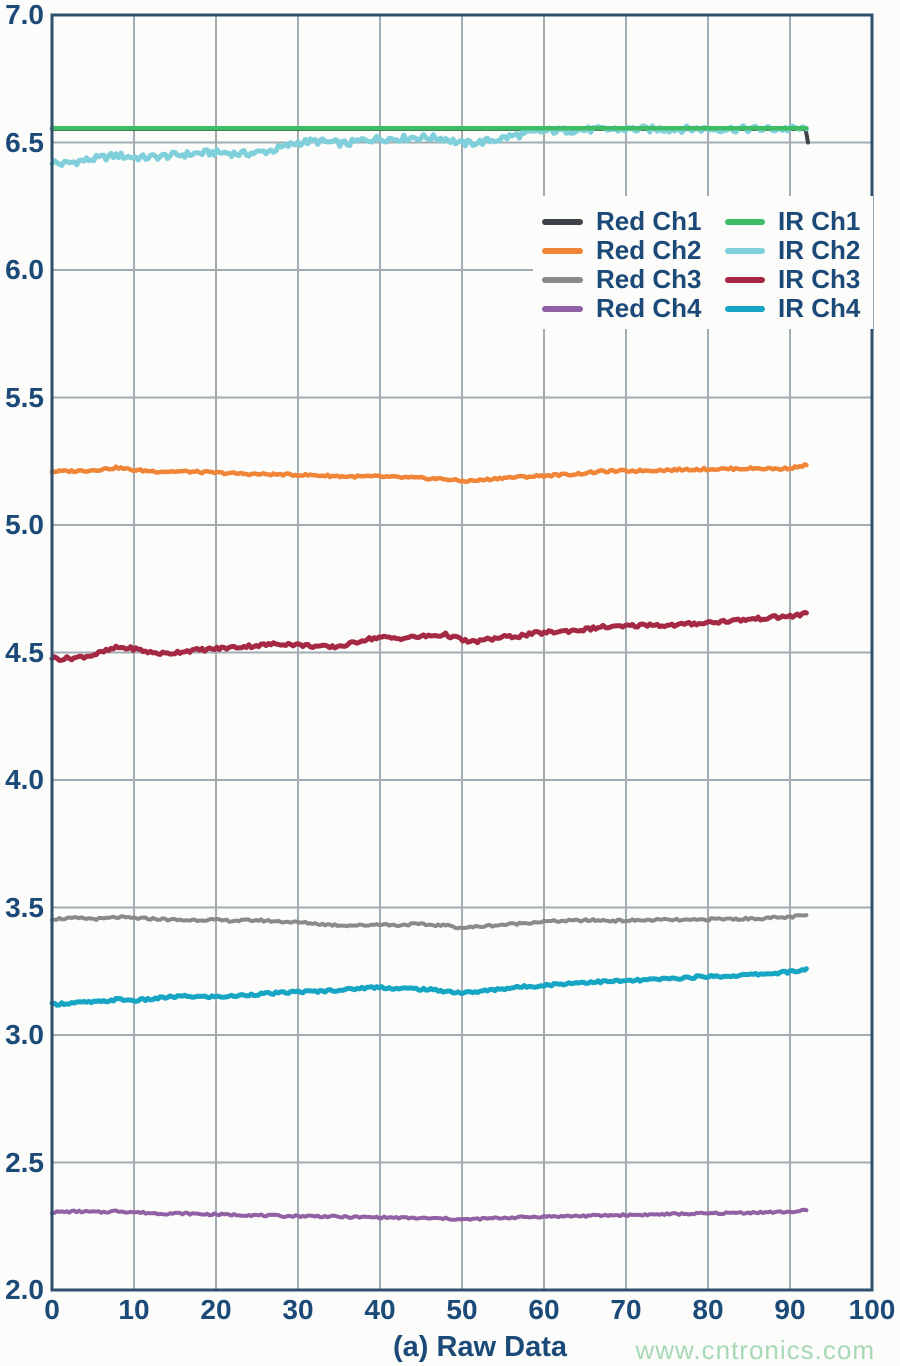 The image size is (900, 1366). What do you see at coordinates (24, 524) in the screenshot?
I see `y-tick-label: 5.0` at bounding box center [24, 524].